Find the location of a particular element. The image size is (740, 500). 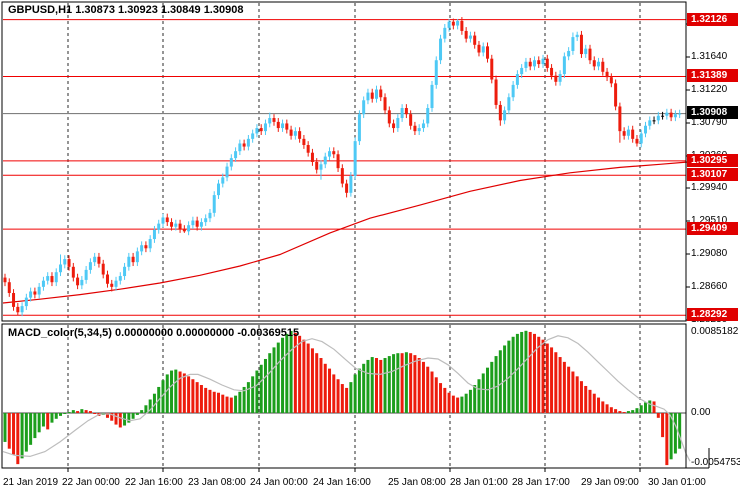

time-axis-label: 30 Jan 01:00 is located at coordinates (677, 482).